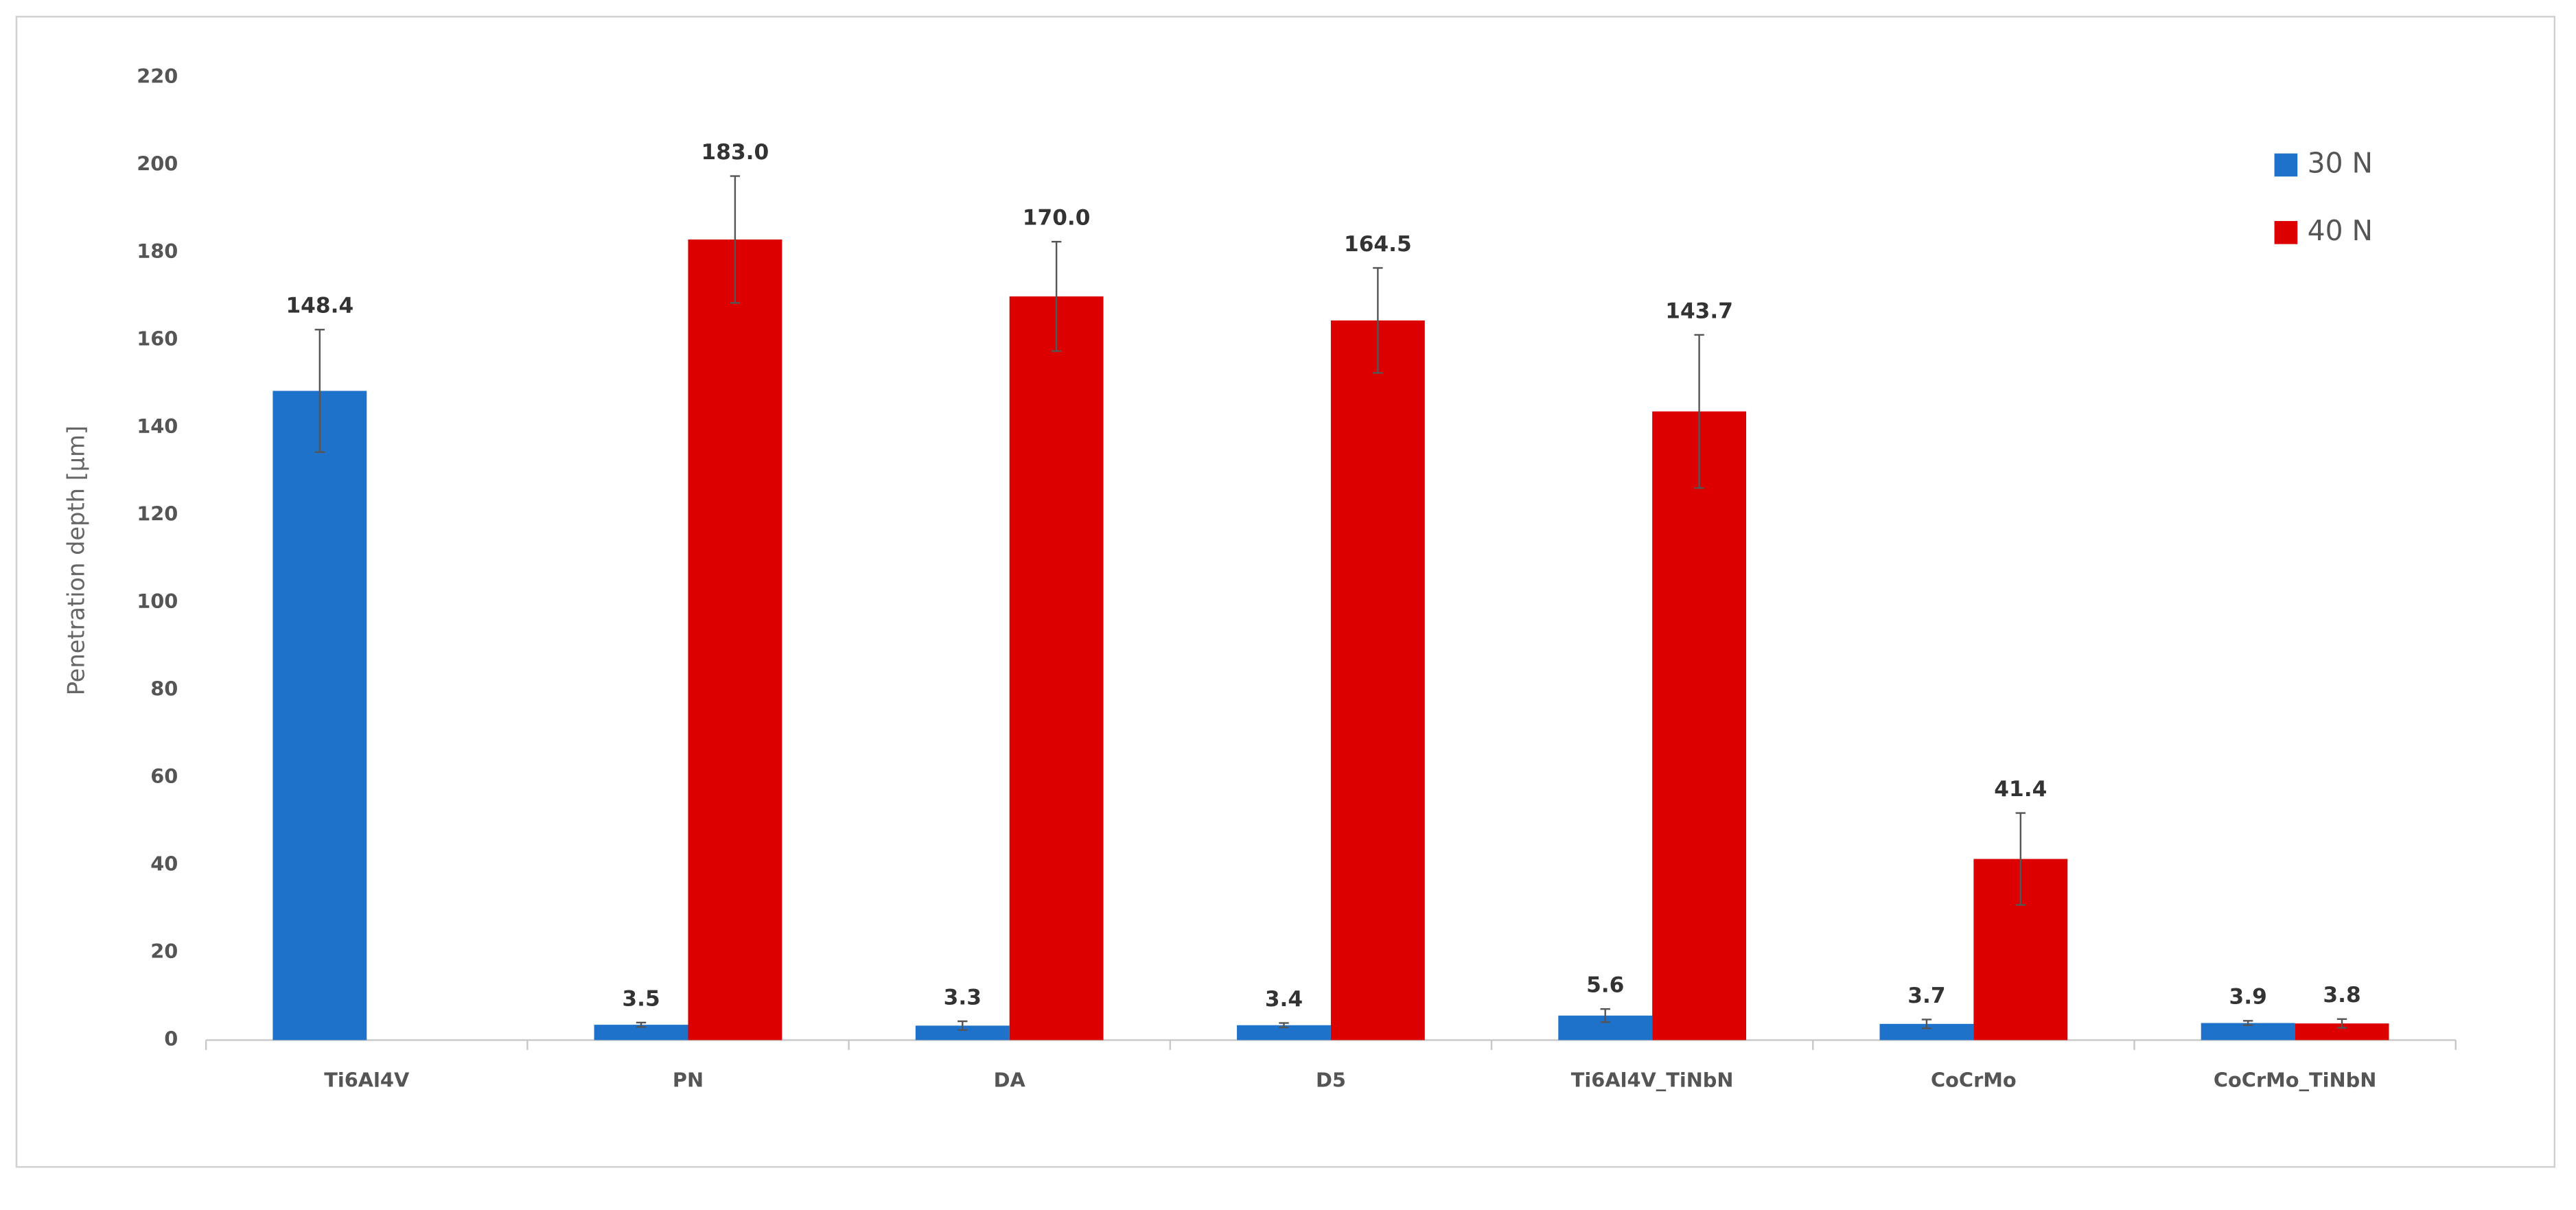 The width and height of the screenshot is (2576, 1210). I want to click on legend-label: 40 N, so click(2340, 230).